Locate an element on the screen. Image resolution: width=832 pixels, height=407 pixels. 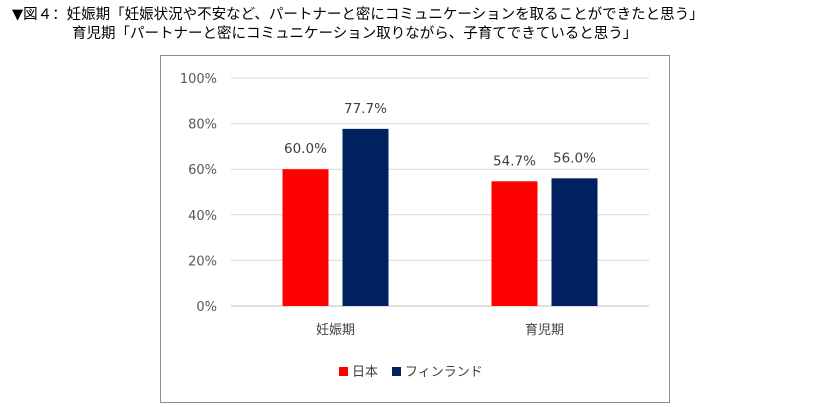
data-label: 60.0% is located at coordinates (305, 149).